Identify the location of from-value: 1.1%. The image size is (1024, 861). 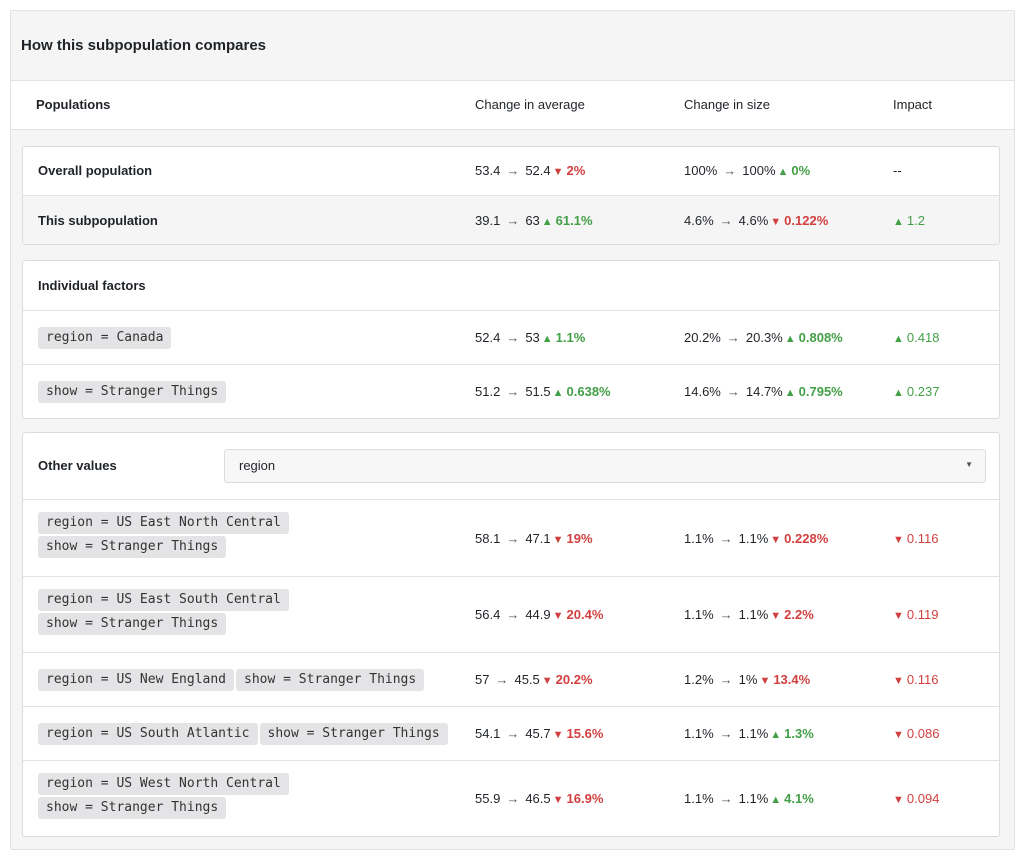
(699, 538).